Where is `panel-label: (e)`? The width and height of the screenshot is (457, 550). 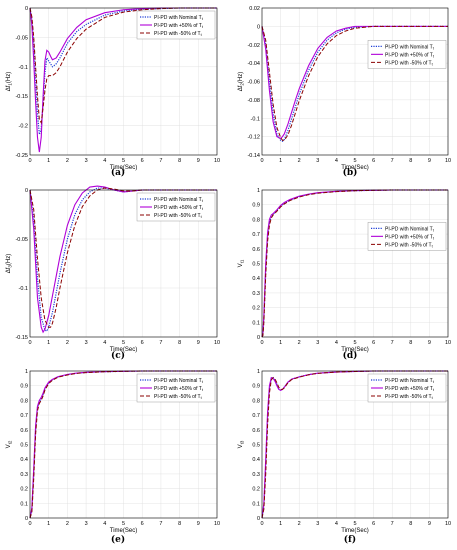 panel-label: (e) is located at coordinates (118, 539).